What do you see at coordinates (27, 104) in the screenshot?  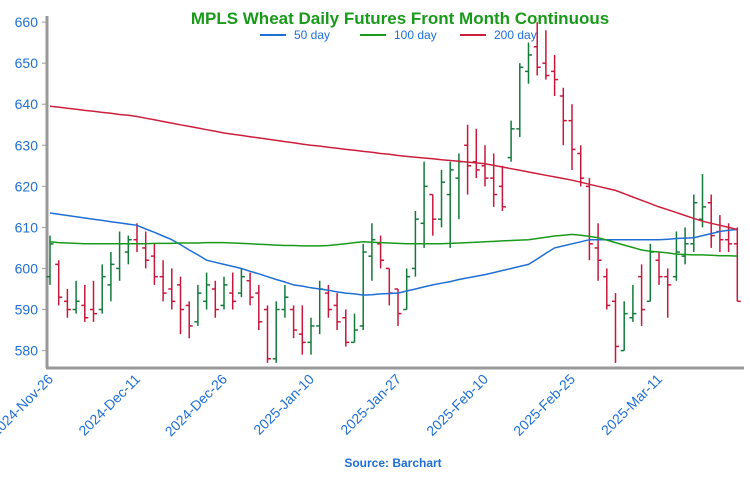 I see `y-tick-label: 640` at bounding box center [27, 104].